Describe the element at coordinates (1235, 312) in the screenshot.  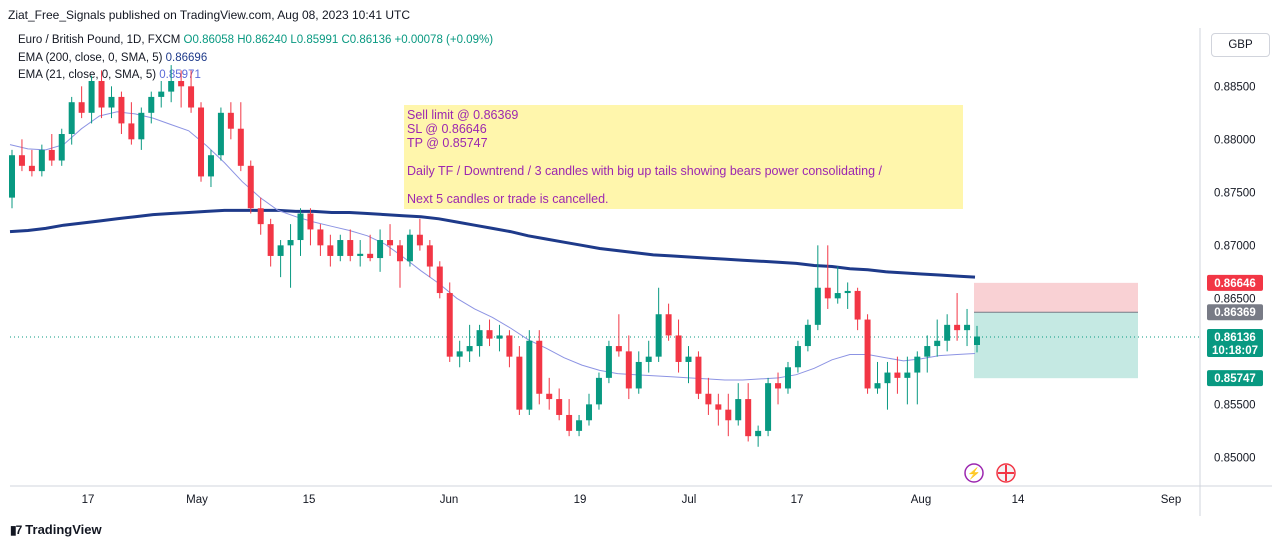
I see `entry-tag` at that location.